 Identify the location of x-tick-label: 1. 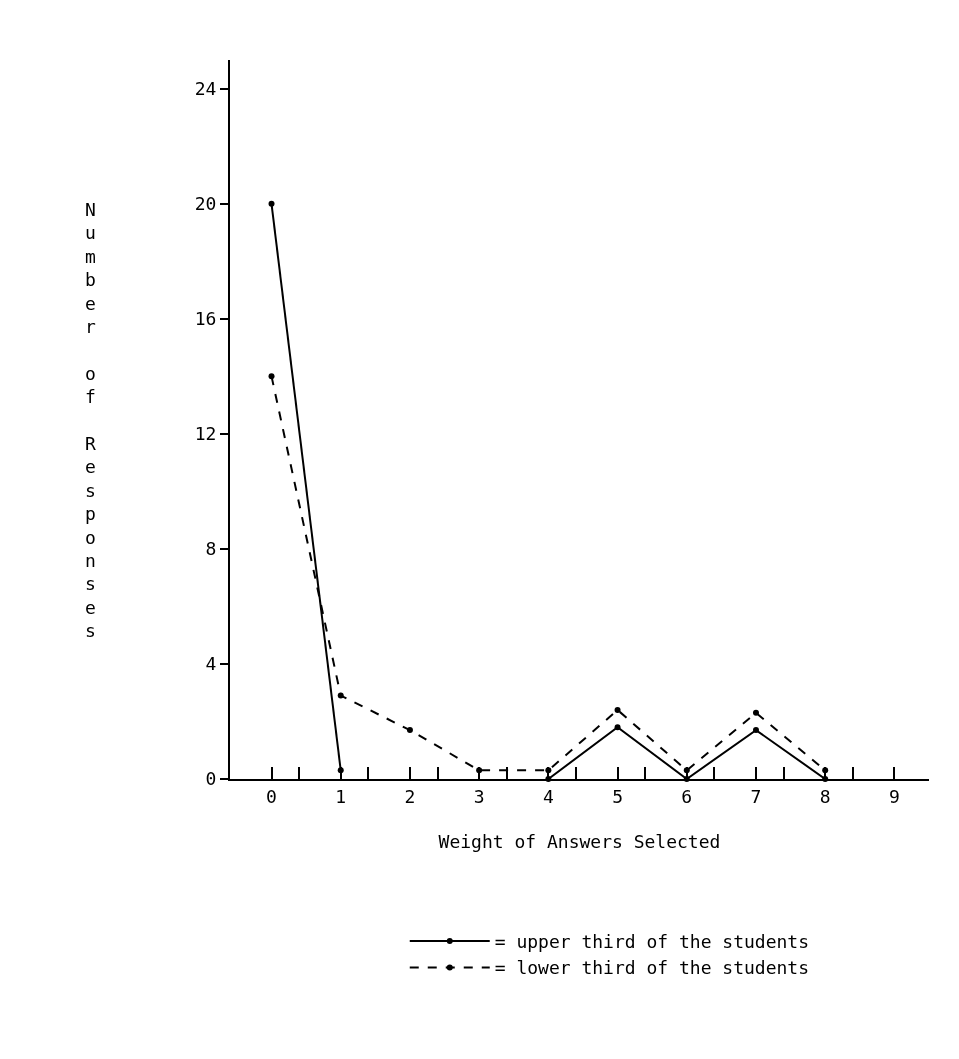
(341, 796).